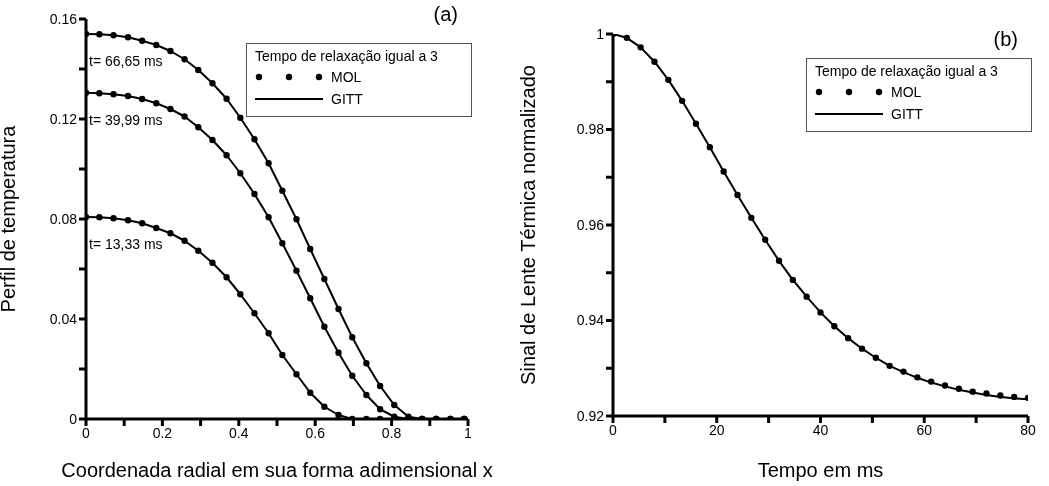 This screenshot has width=1049, height=486. What do you see at coordinates (1005, 39) in the screenshot?
I see `annotation: (b)` at bounding box center [1005, 39].